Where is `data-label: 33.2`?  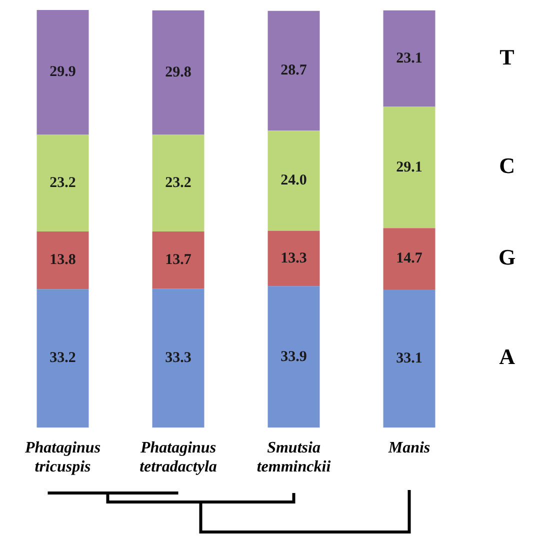
data-label: 33.2 is located at coordinates (63, 358).